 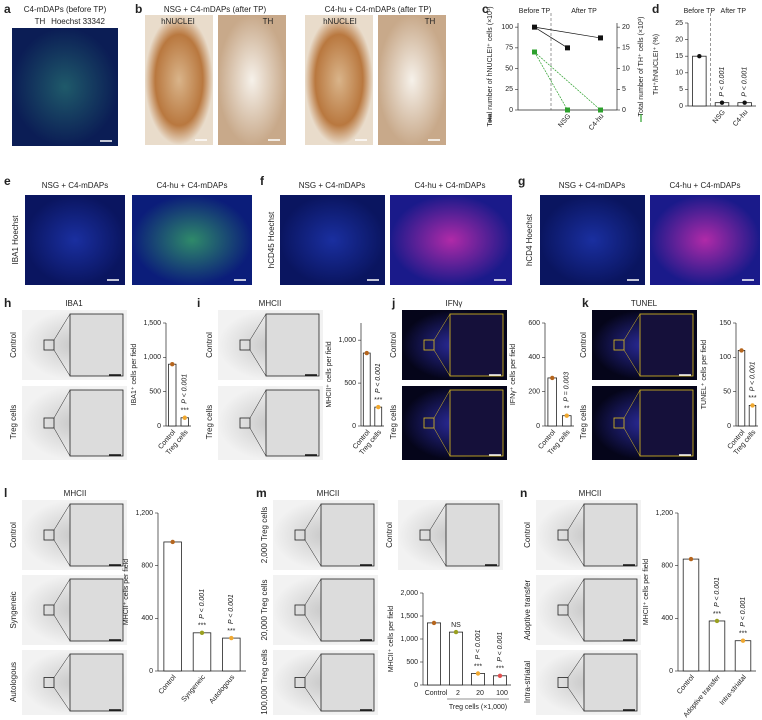 What do you see at coordinates (567, 387) in the screenshot?
I see `p-value: P = 0.003` at bounding box center [567, 387].